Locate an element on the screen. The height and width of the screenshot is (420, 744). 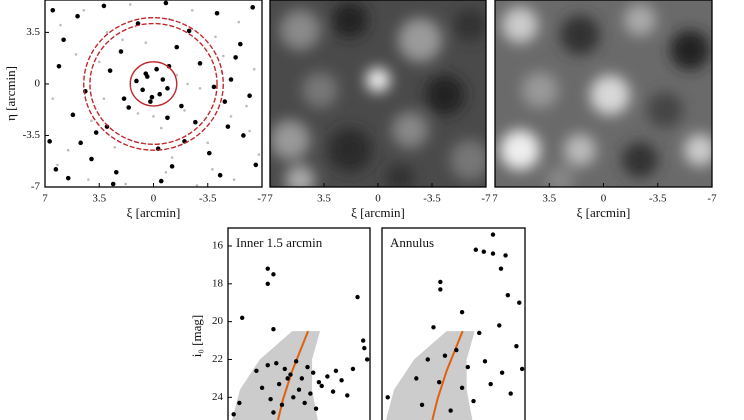
y-axis-label: i₀ [mag] is located at coordinates (196, 336).